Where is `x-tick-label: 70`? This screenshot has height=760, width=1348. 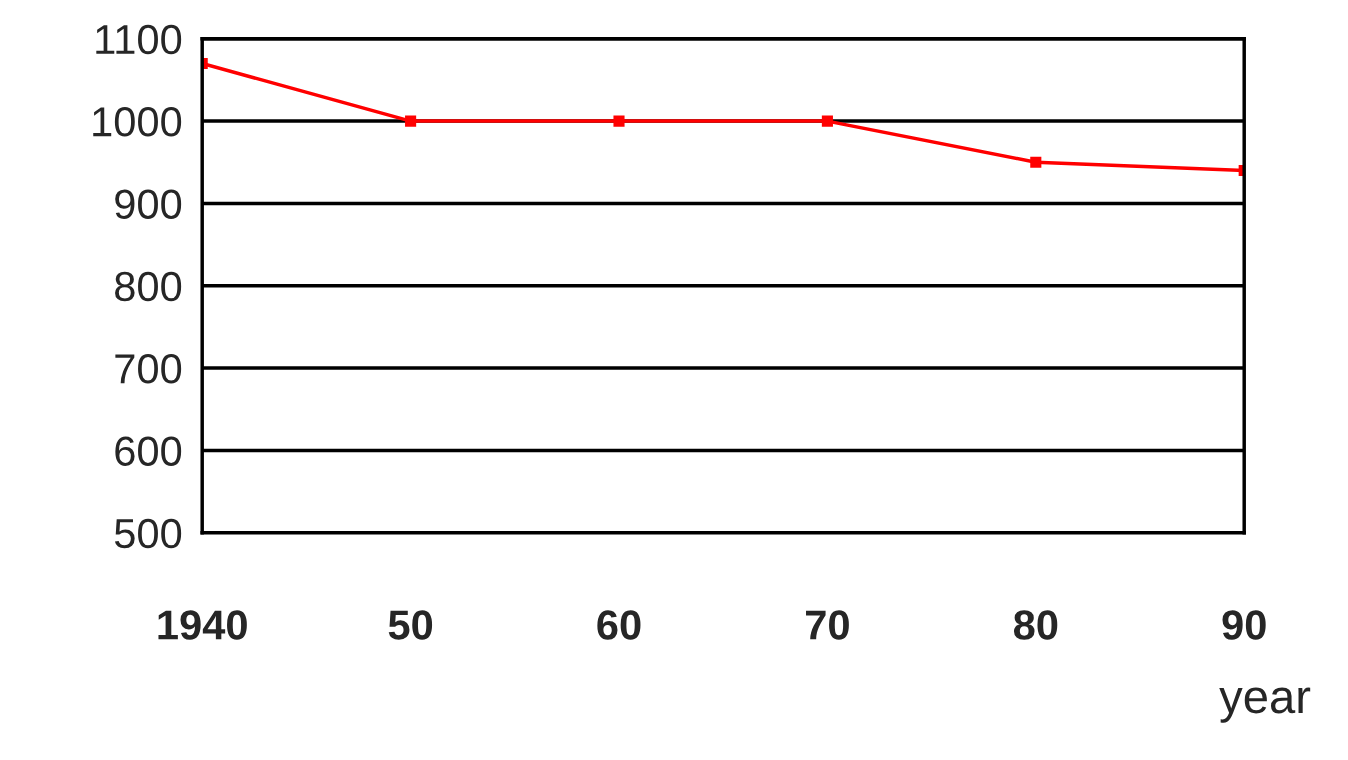
x-tick-label: 70 is located at coordinates (827, 625).